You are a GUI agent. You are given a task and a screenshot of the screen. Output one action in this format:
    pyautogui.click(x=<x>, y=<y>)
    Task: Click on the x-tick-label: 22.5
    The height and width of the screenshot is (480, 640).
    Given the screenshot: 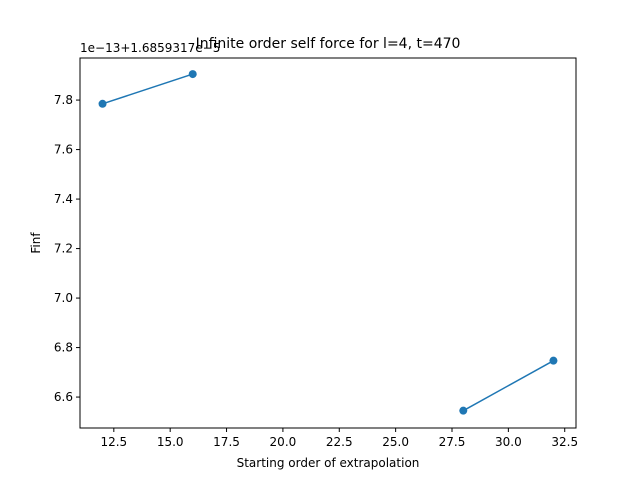 What is the action you would take?
    pyautogui.click(x=339, y=442)
    